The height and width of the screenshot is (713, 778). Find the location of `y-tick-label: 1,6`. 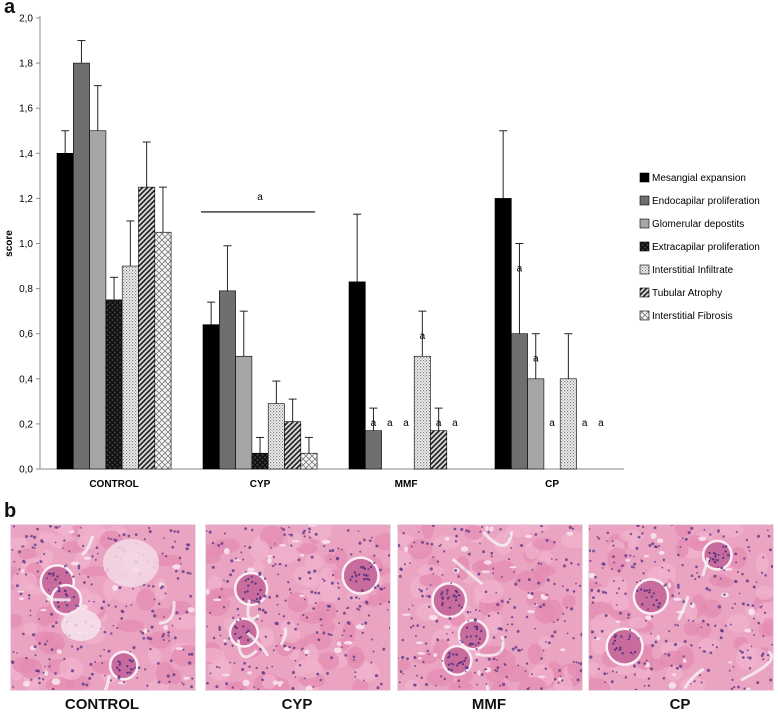

y-tick-label: 1,6 is located at coordinates (26, 109).